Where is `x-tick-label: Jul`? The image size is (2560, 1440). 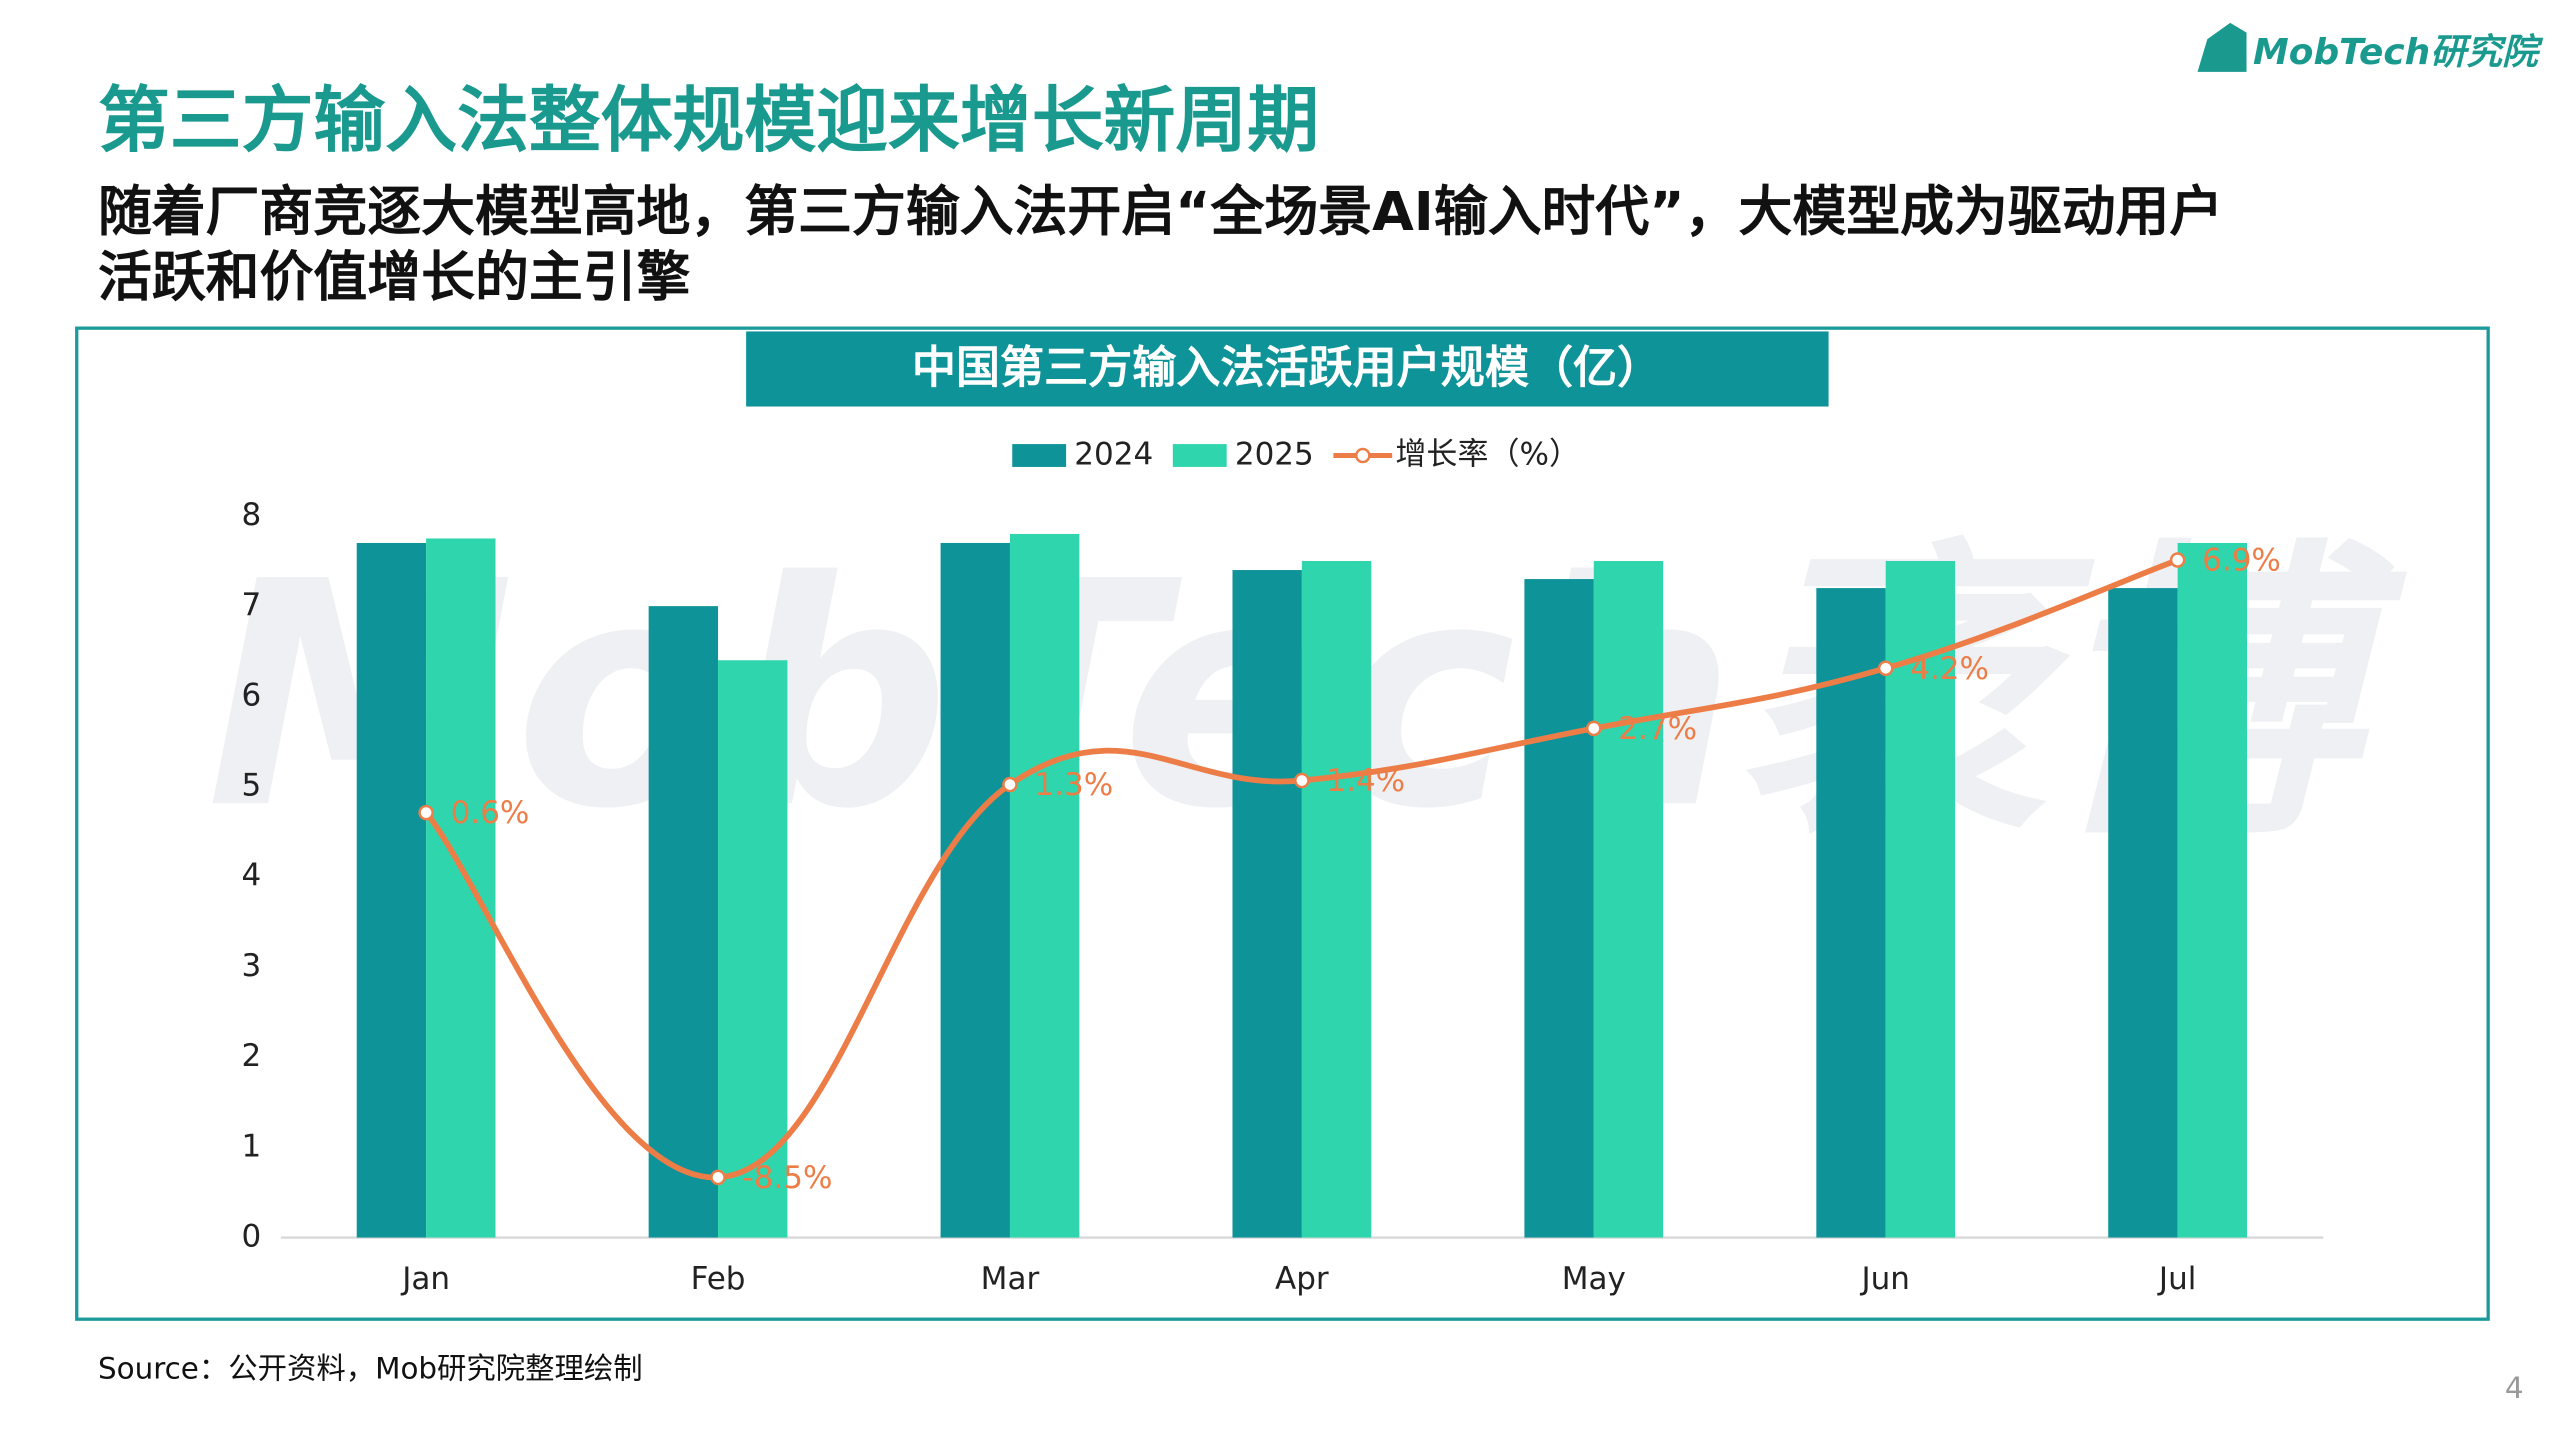 x-tick-label: Jul is located at coordinates (2176, 1279).